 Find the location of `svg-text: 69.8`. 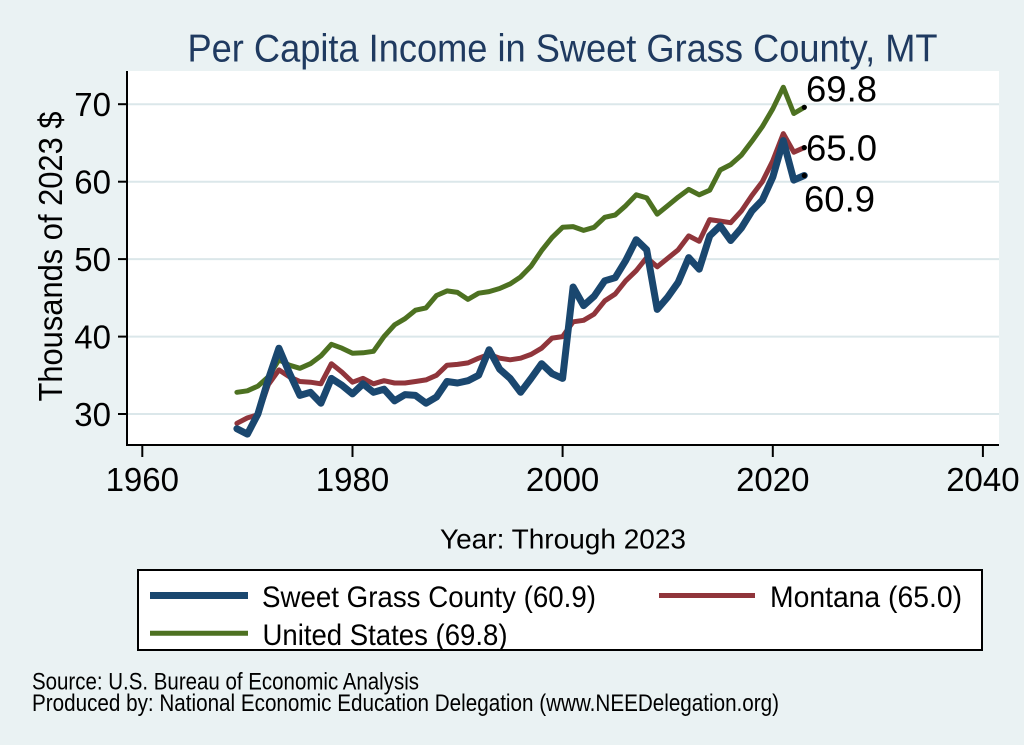

svg-text: 69.8 is located at coordinates (841, 88).